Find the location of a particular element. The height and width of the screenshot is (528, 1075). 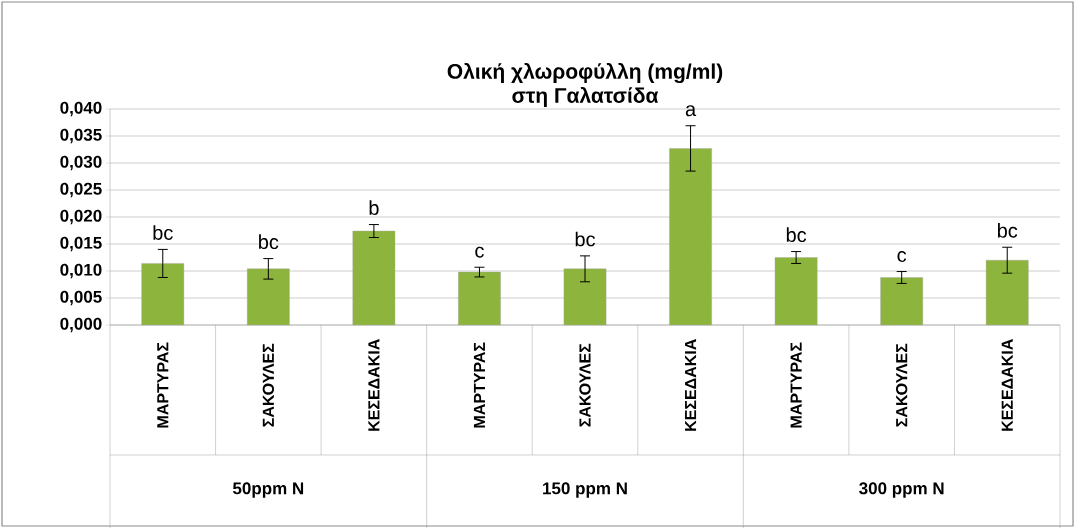

annotation: a is located at coordinates (691, 111).